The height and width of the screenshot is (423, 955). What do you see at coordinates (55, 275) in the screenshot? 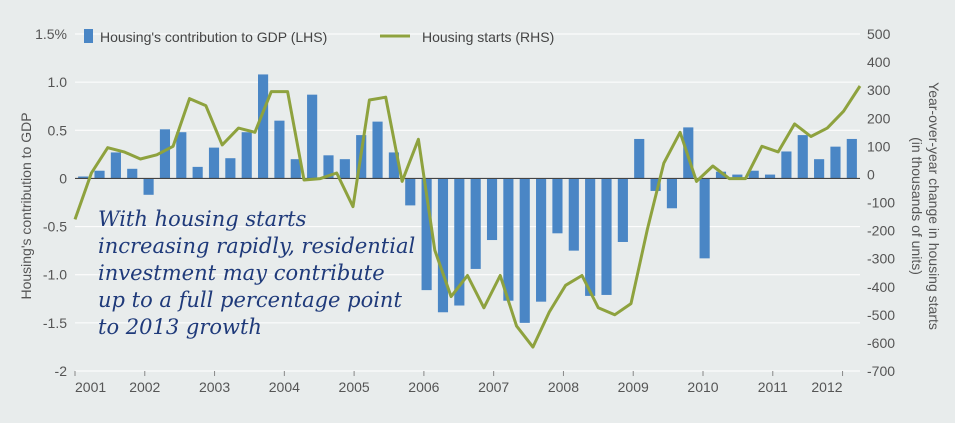
I see `left-tick-label: -1.0` at bounding box center [55, 275].